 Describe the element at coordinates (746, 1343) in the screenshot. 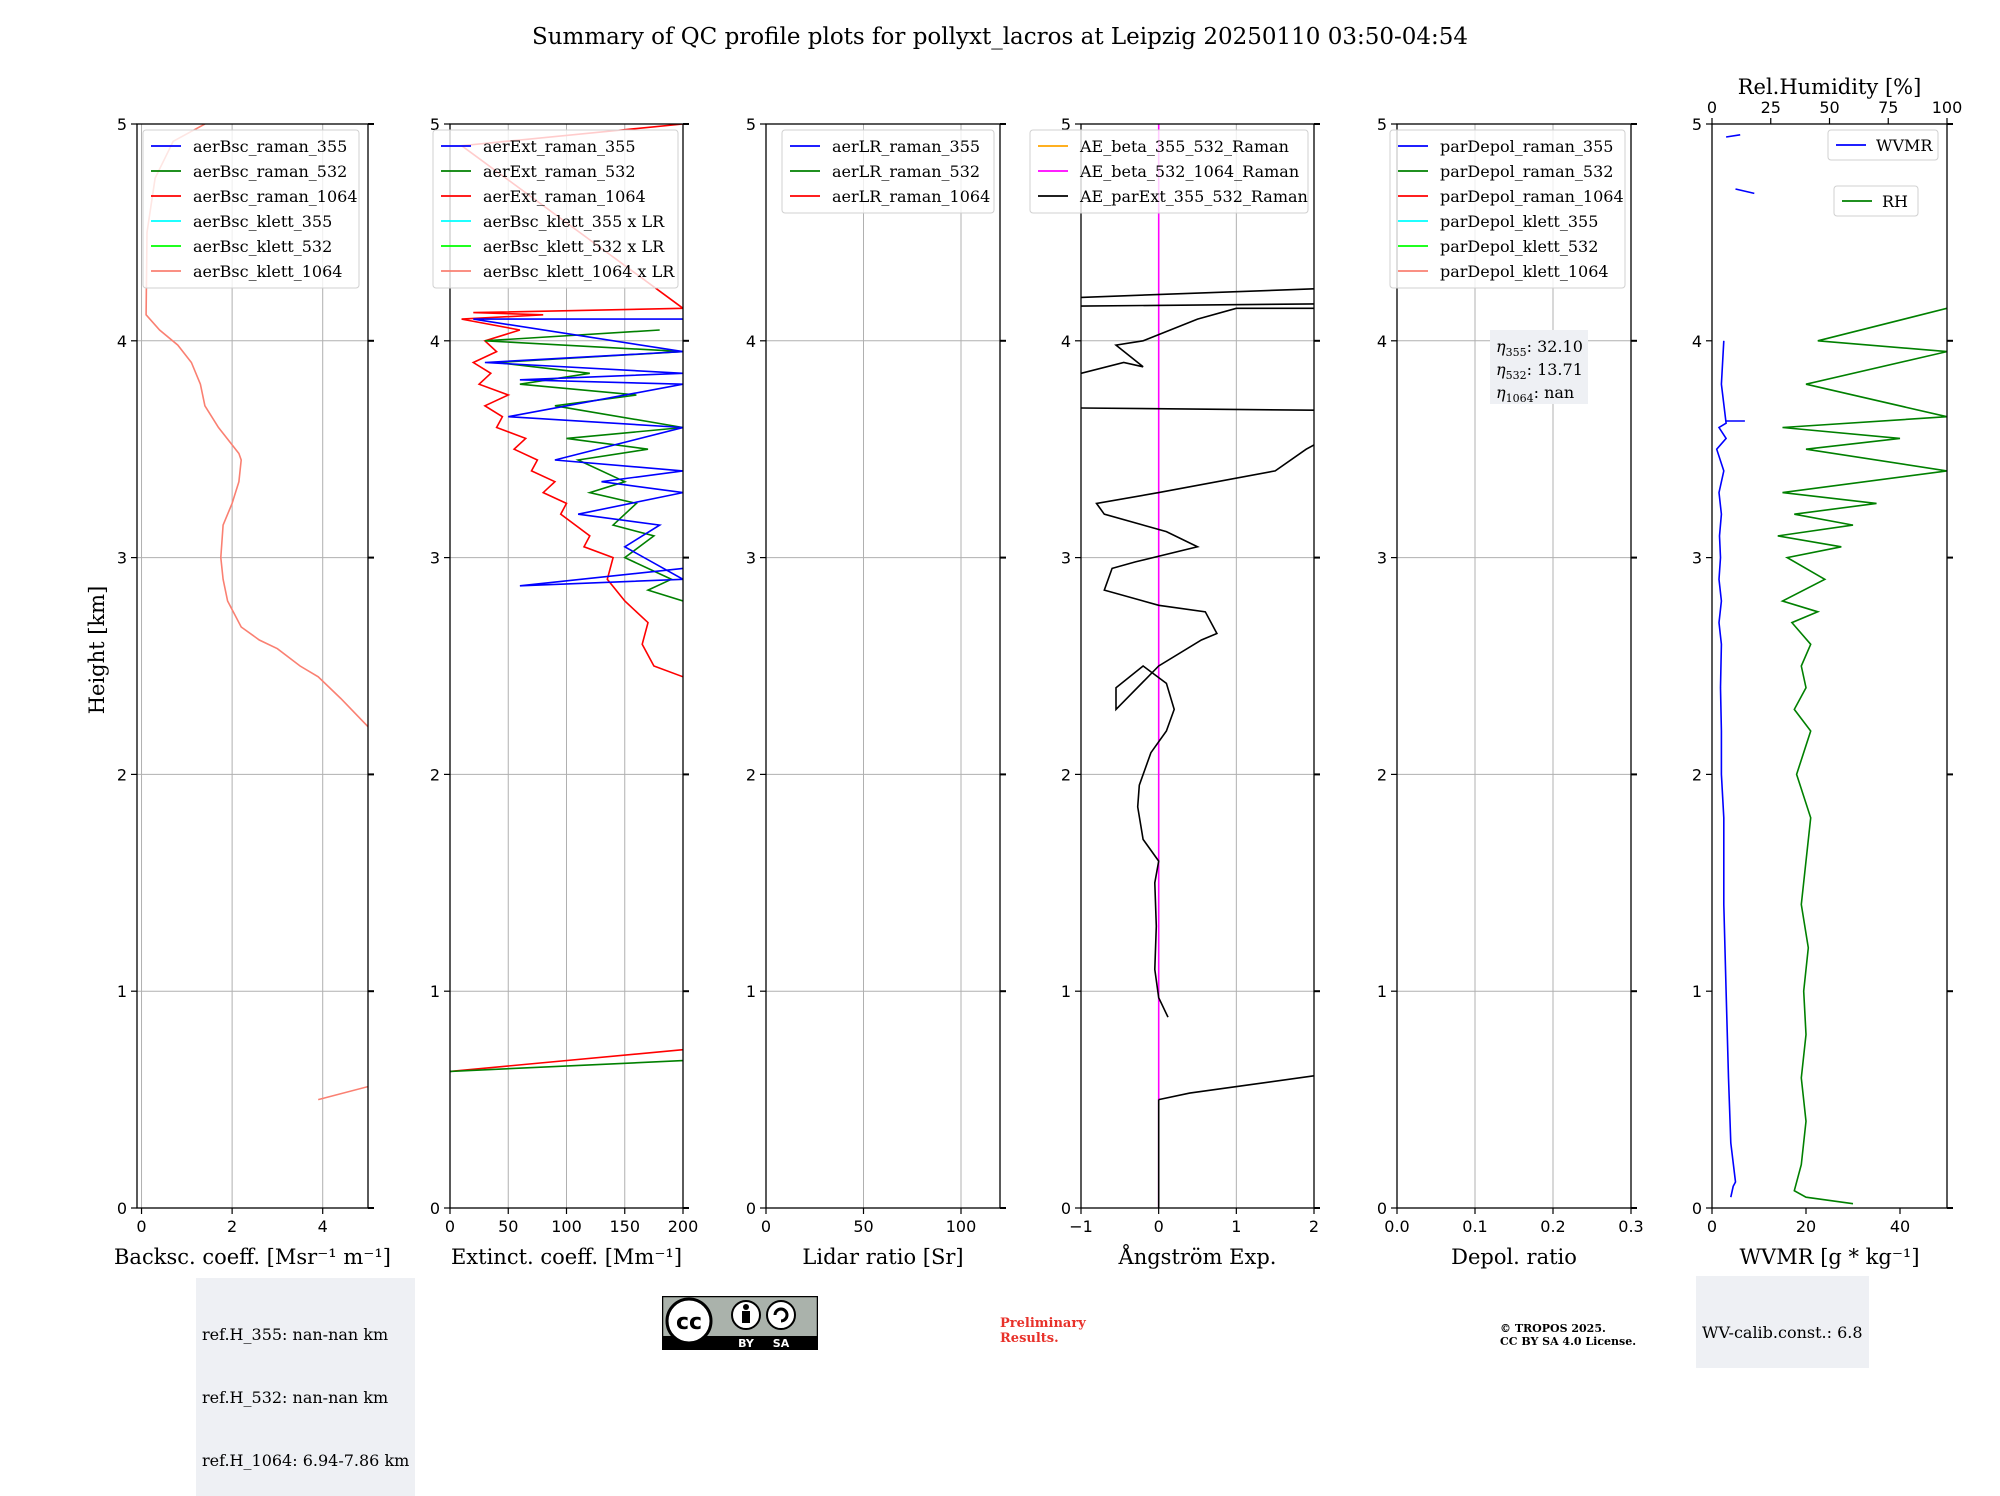

I see `cc-by-label: BY` at that location.